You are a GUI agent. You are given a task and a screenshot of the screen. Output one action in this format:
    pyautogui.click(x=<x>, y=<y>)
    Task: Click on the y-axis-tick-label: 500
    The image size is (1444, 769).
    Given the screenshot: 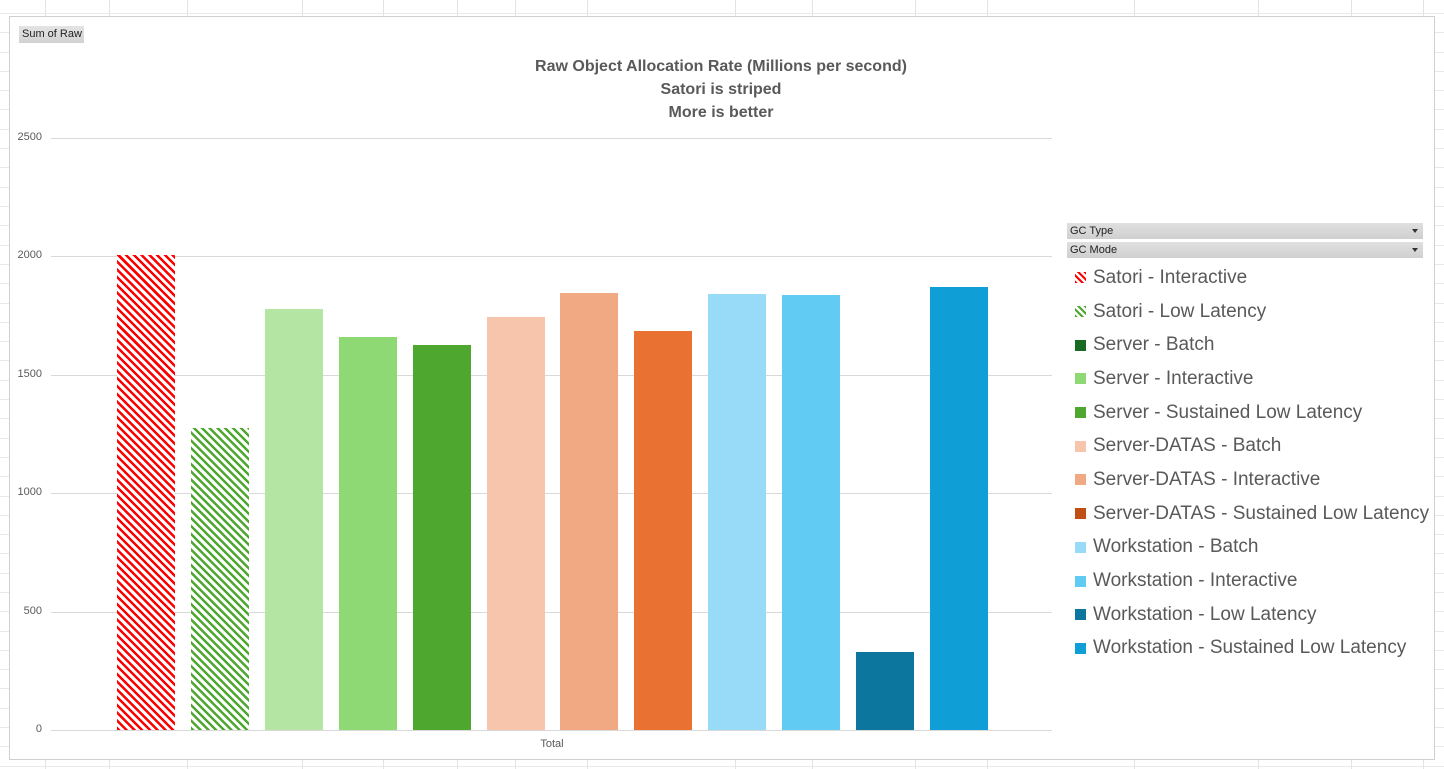 What is the action you would take?
    pyautogui.click(x=32, y=610)
    